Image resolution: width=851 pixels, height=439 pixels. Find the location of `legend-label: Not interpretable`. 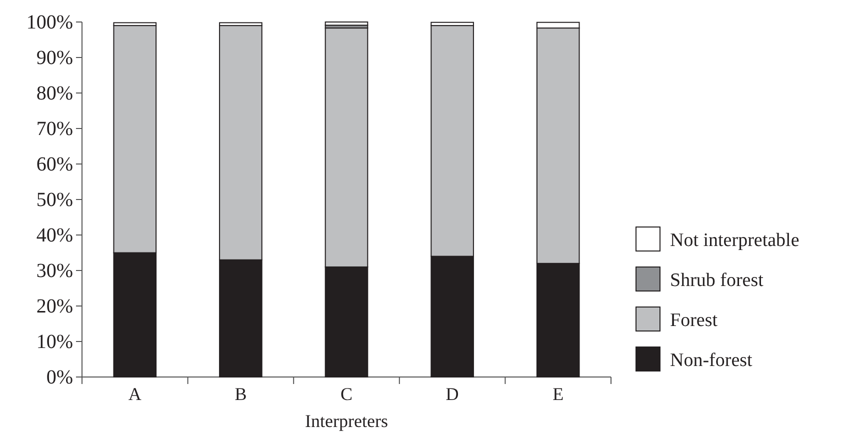

legend-label: Not interpretable is located at coordinates (735, 240).